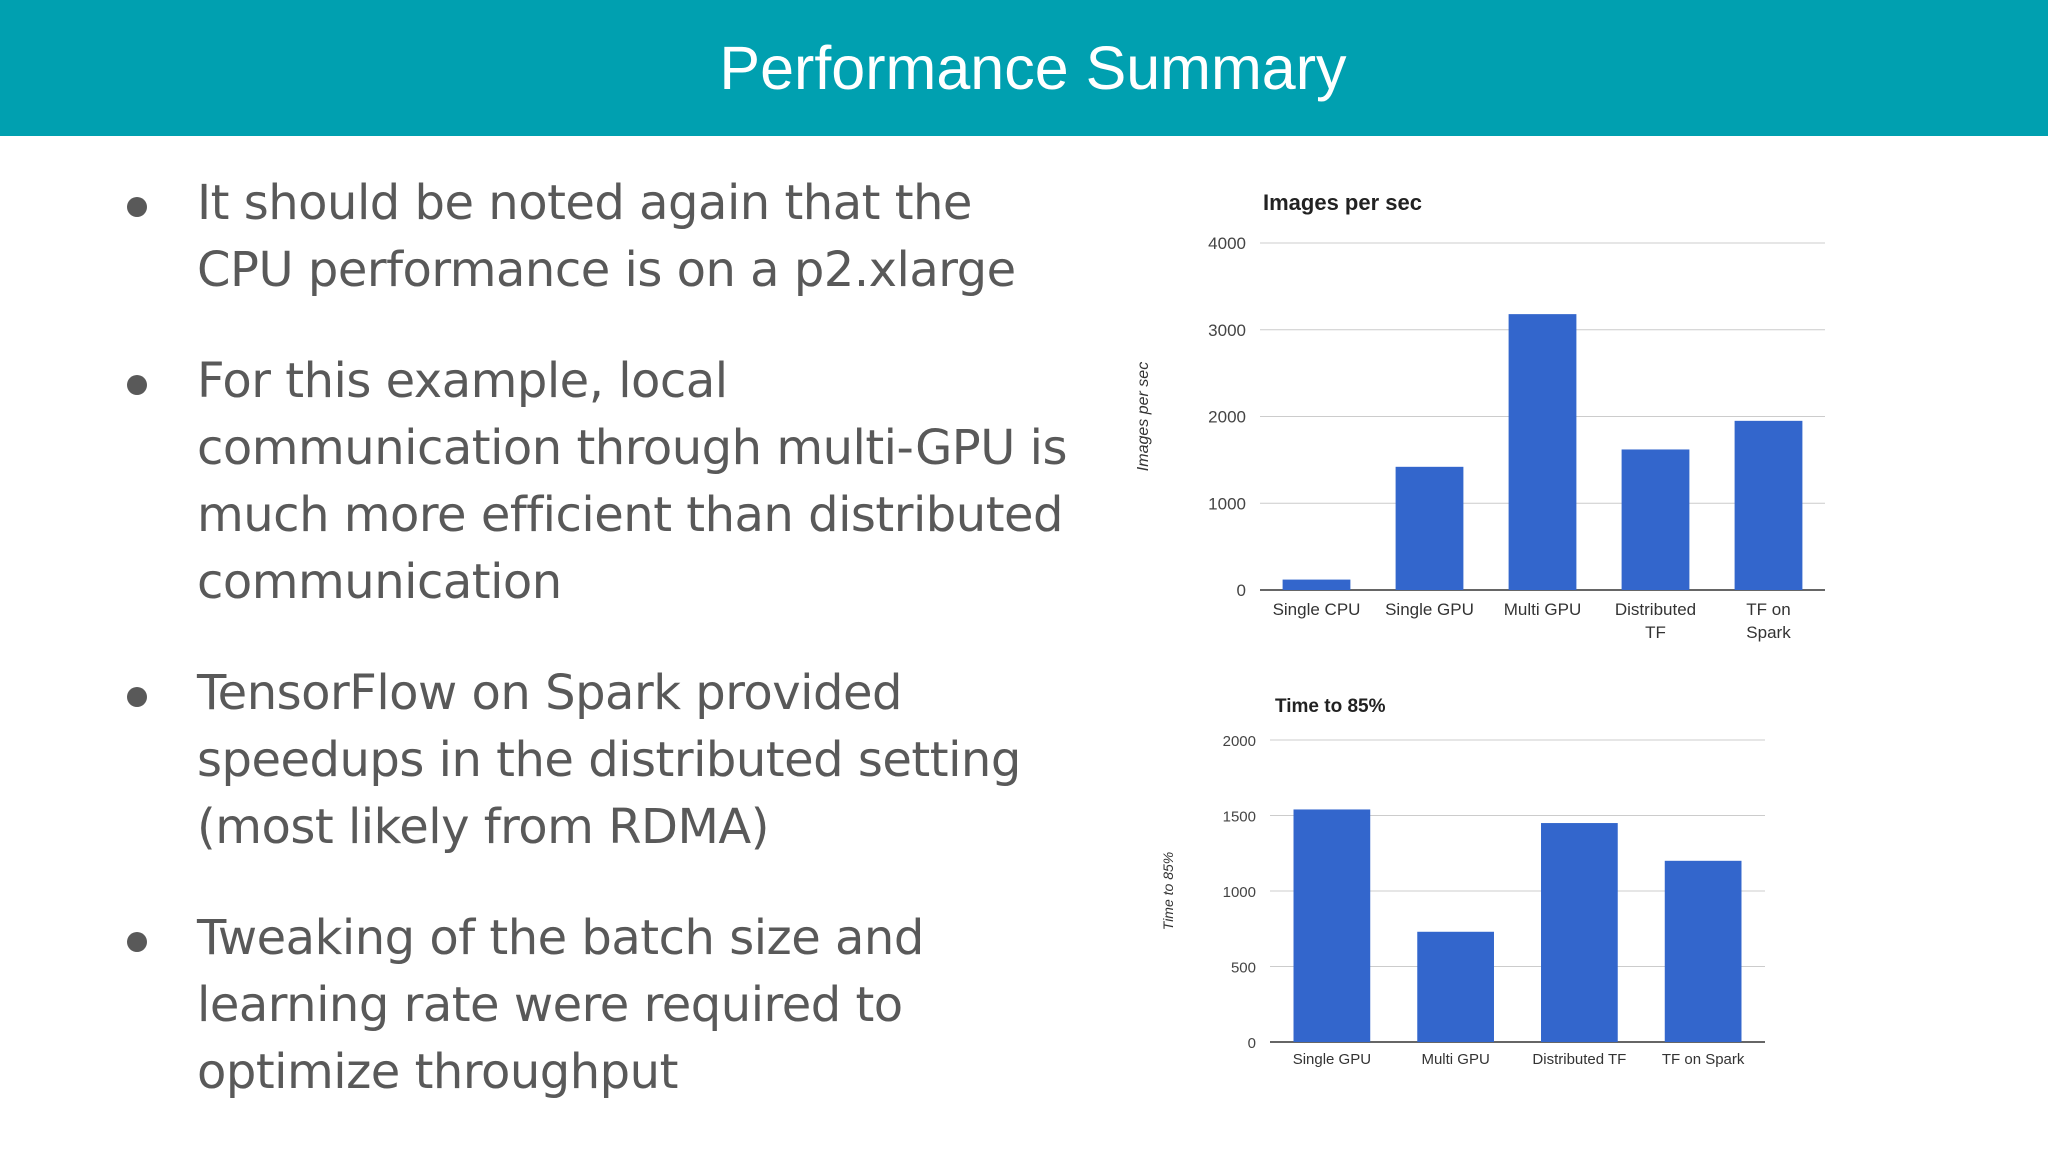  I want to click on time-to-85-x-tick-label: Distributed TF, so click(1579, 1059).